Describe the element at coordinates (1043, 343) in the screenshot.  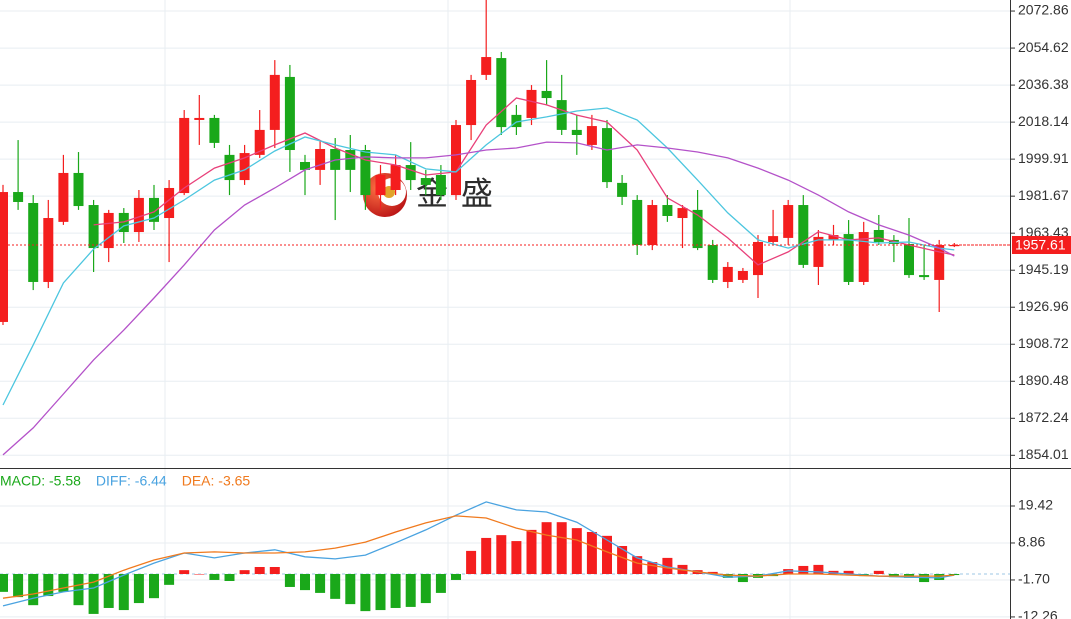
I see `y-tick-label: 1908.72` at that location.